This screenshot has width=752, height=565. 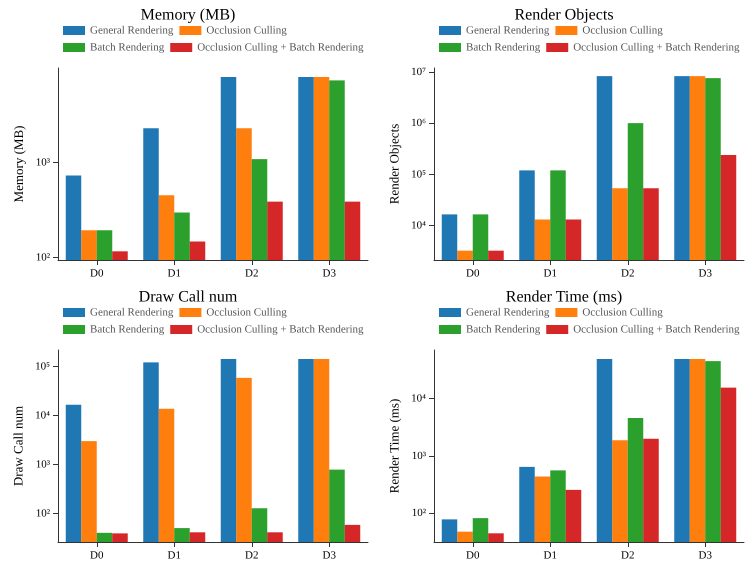 I want to click on y-axis-title: Render Objects, so click(x=394, y=164).